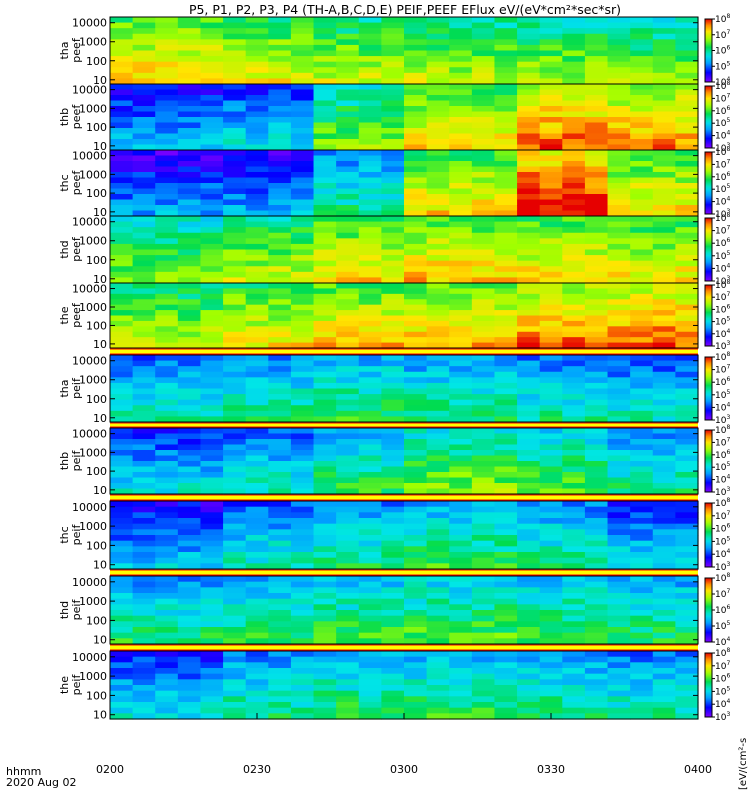 The height and width of the screenshot is (800, 750). Describe the element at coordinates (41, 782) in the screenshot. I see `date-label: 2020 Aug 02` at that location.